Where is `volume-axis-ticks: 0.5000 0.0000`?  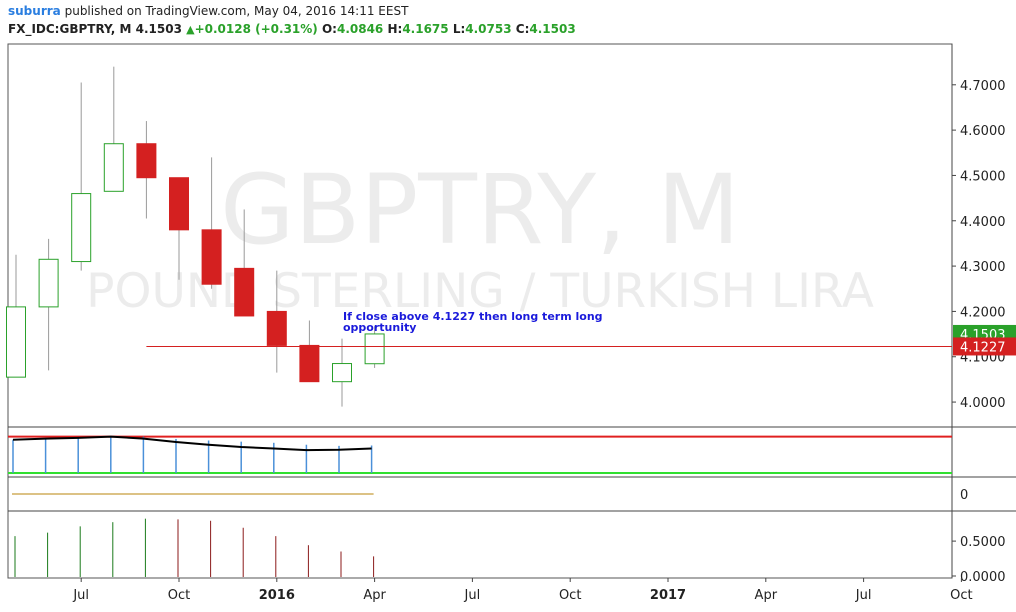 volume-axis-ticks: 0.5000 0.0000 is located at coordinates (979, 560).